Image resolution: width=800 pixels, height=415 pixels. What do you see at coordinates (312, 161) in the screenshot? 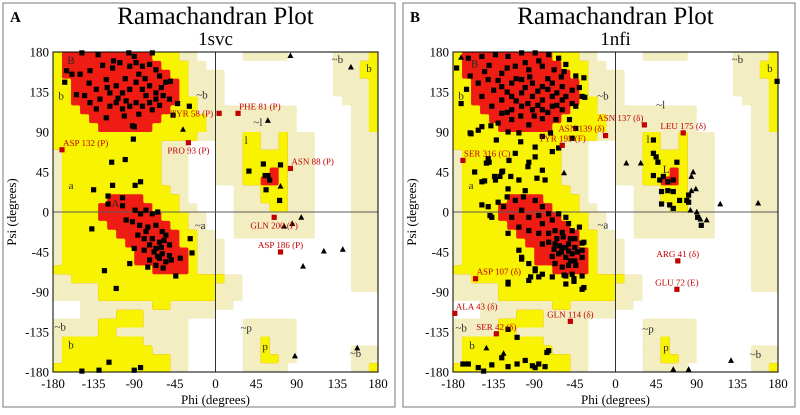
I see `annotation: ASN 88 (P)` at bounding box center [312, 161].